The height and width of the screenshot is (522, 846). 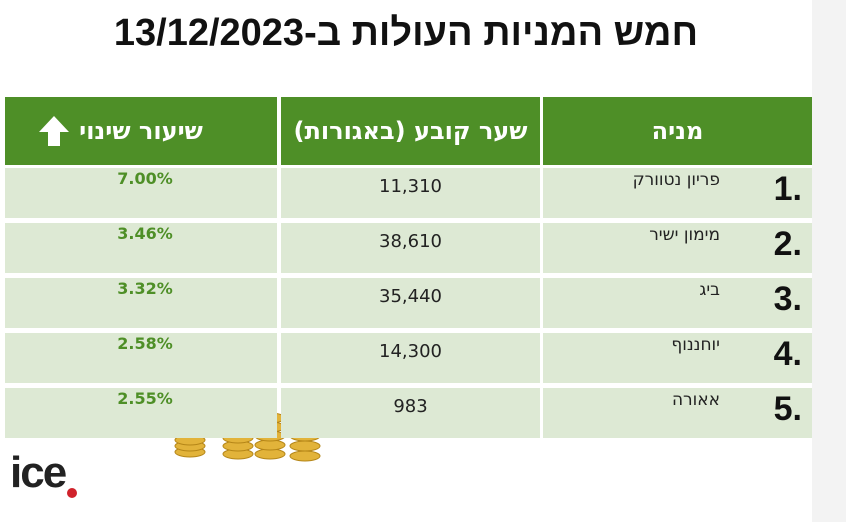 What do you see at coordinates (787, 354) in the screenshot?
I see `rank: 4.` at bounding box center [787, 354].